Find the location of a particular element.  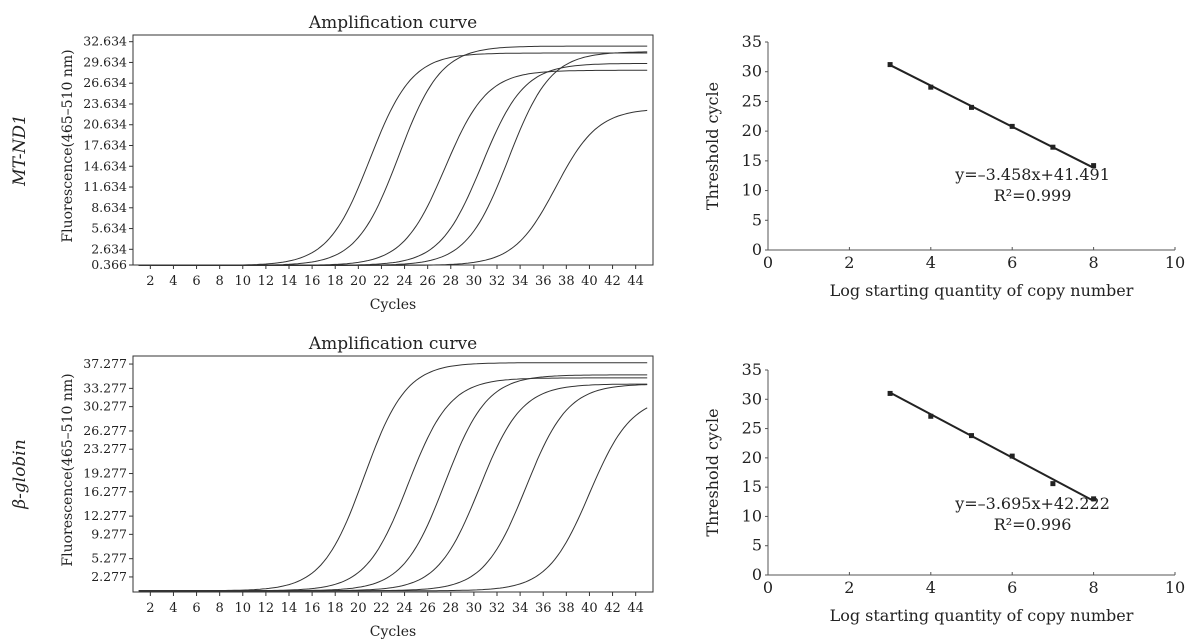

y-tick-label: 2.634 is located at coordinates (109, 248).